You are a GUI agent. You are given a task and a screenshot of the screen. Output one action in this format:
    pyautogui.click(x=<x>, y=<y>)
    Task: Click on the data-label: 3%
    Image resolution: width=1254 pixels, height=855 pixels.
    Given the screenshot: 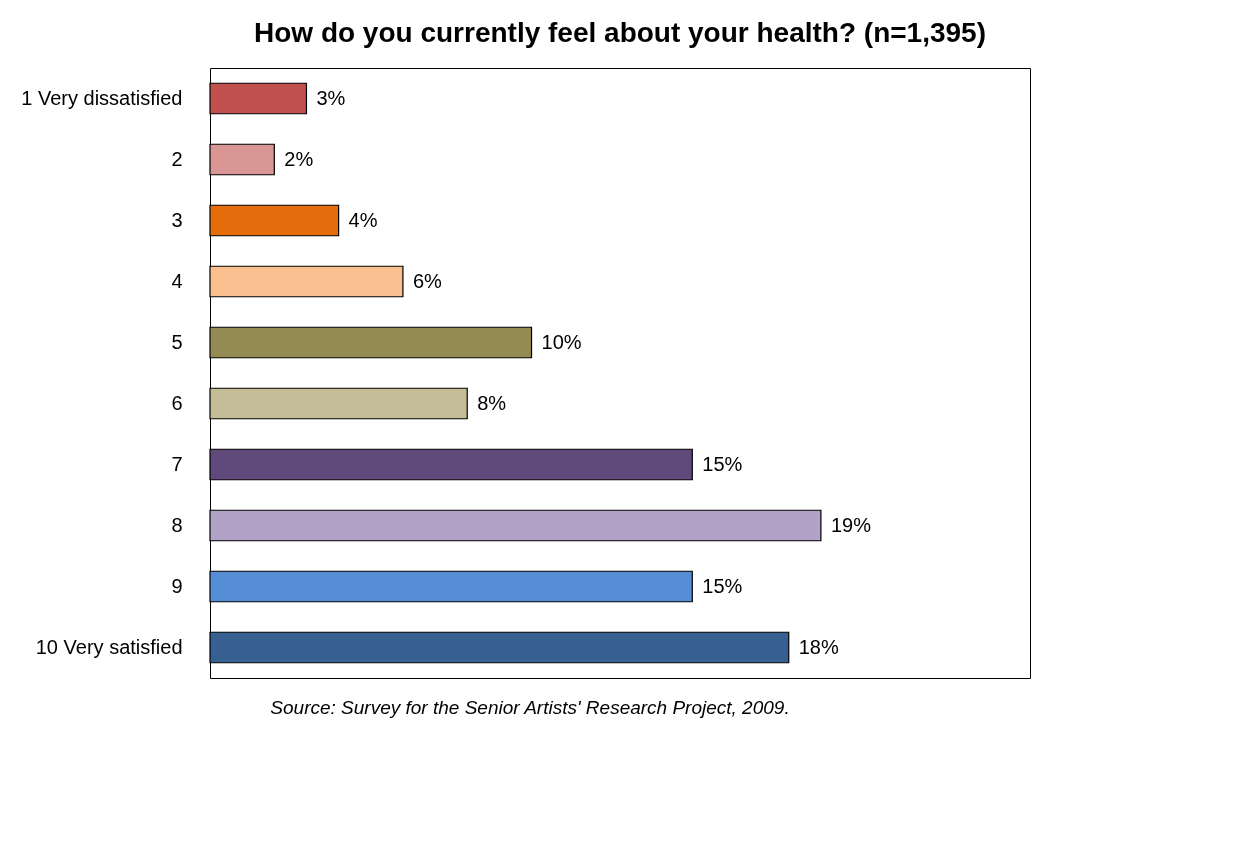 What is the action you would take?
    pyautogui.click(x=331, y=97)
    